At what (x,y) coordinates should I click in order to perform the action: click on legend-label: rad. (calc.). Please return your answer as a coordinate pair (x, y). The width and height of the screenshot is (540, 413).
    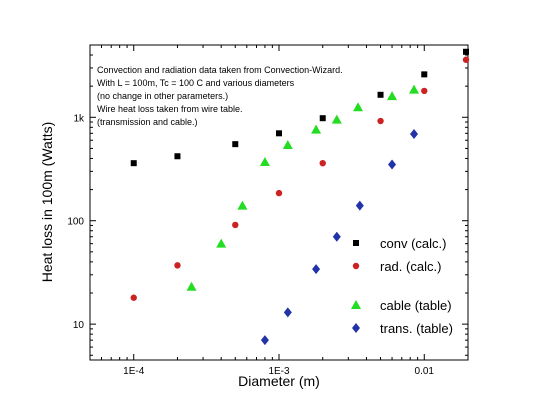
    Looking at the image, I should click on (410, 266).